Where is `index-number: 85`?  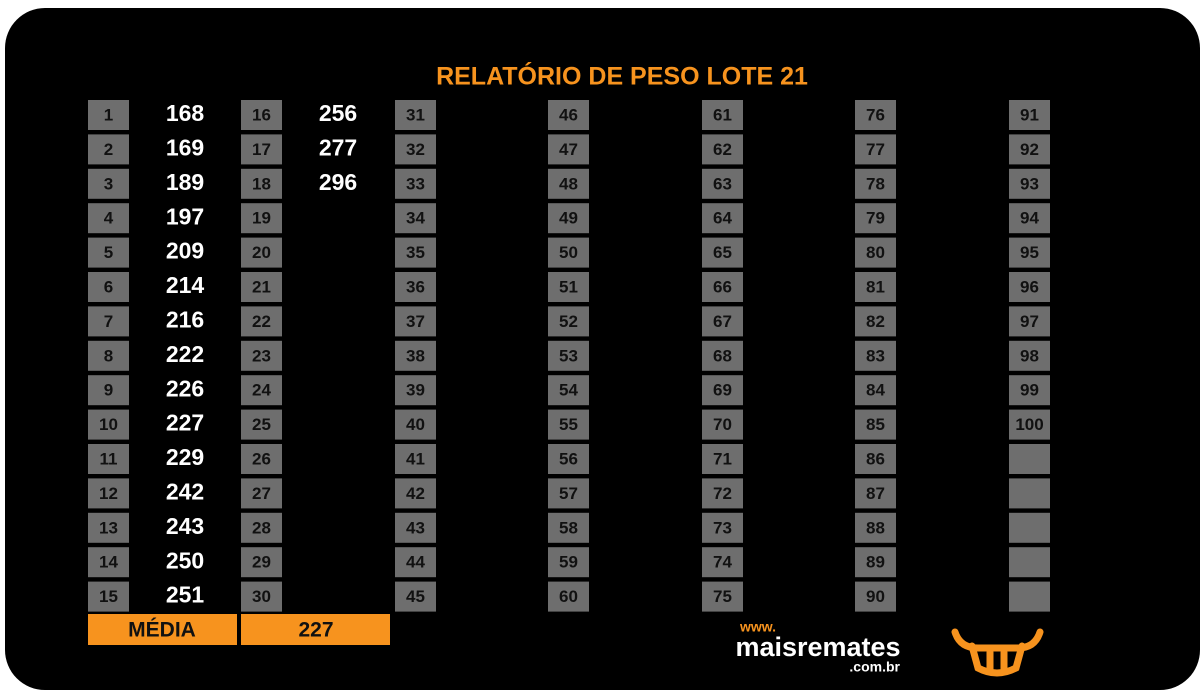 index-number: 85 is located at coordinates (875, 424).